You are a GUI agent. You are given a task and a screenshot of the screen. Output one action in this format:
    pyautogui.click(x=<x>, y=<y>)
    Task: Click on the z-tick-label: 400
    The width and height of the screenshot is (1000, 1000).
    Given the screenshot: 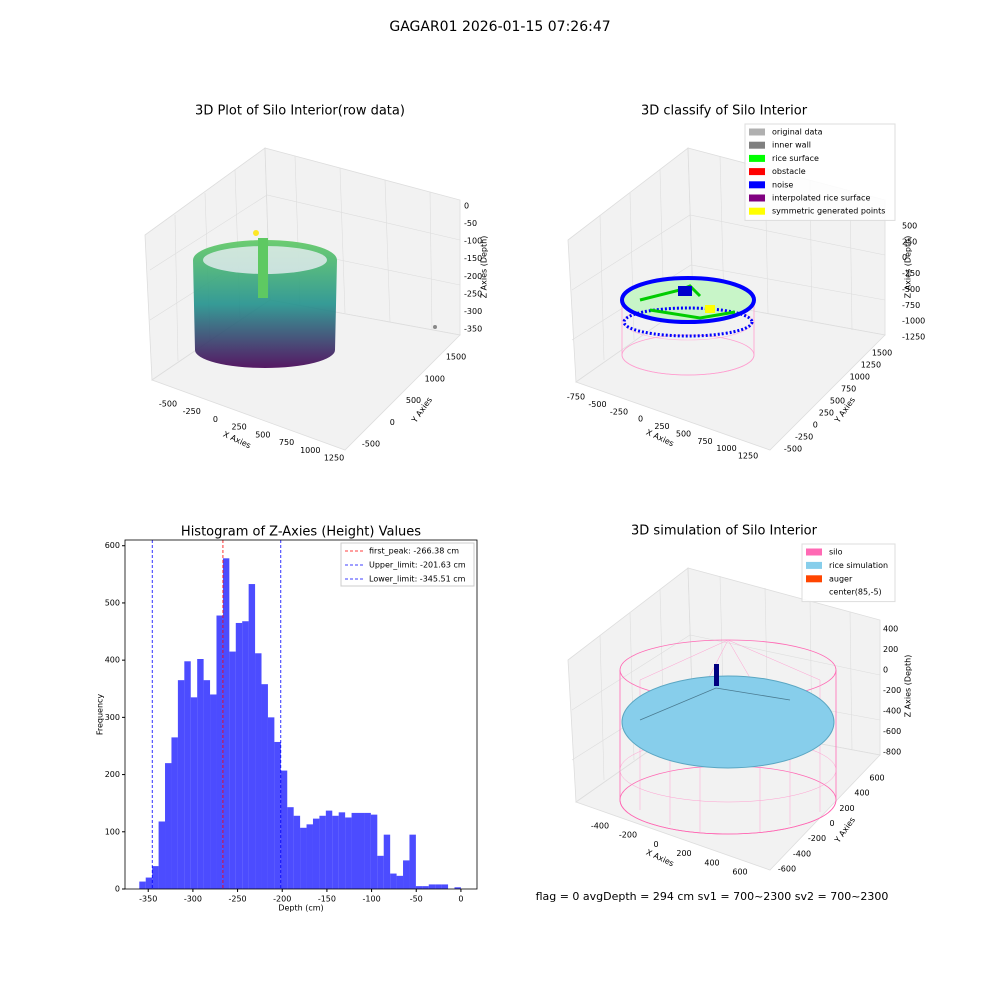 What is the action you would take?
    pyautogui.click(x=890, y=629)
    